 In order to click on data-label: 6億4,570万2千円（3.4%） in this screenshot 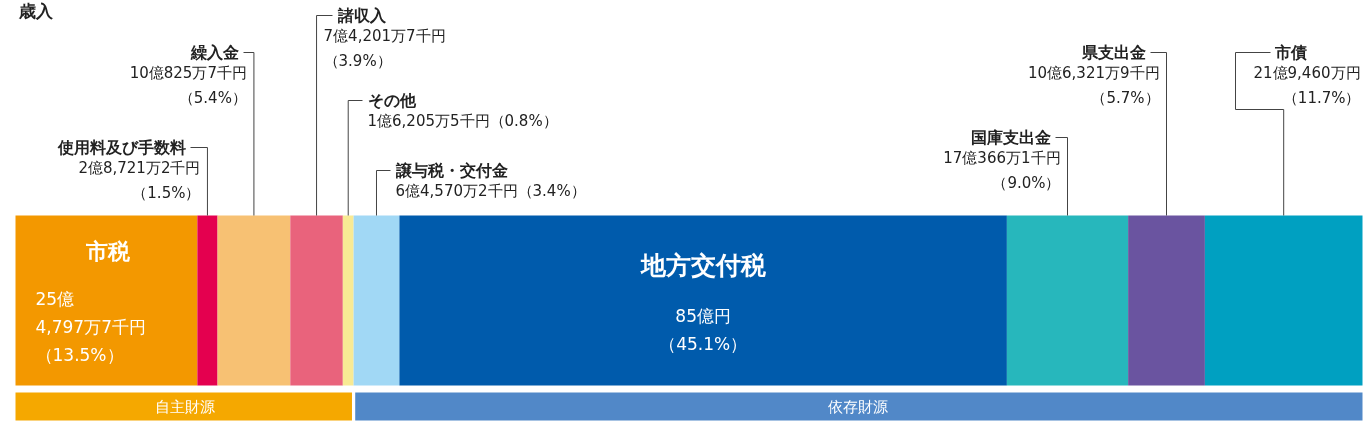, I will do `click(490, 190)`.